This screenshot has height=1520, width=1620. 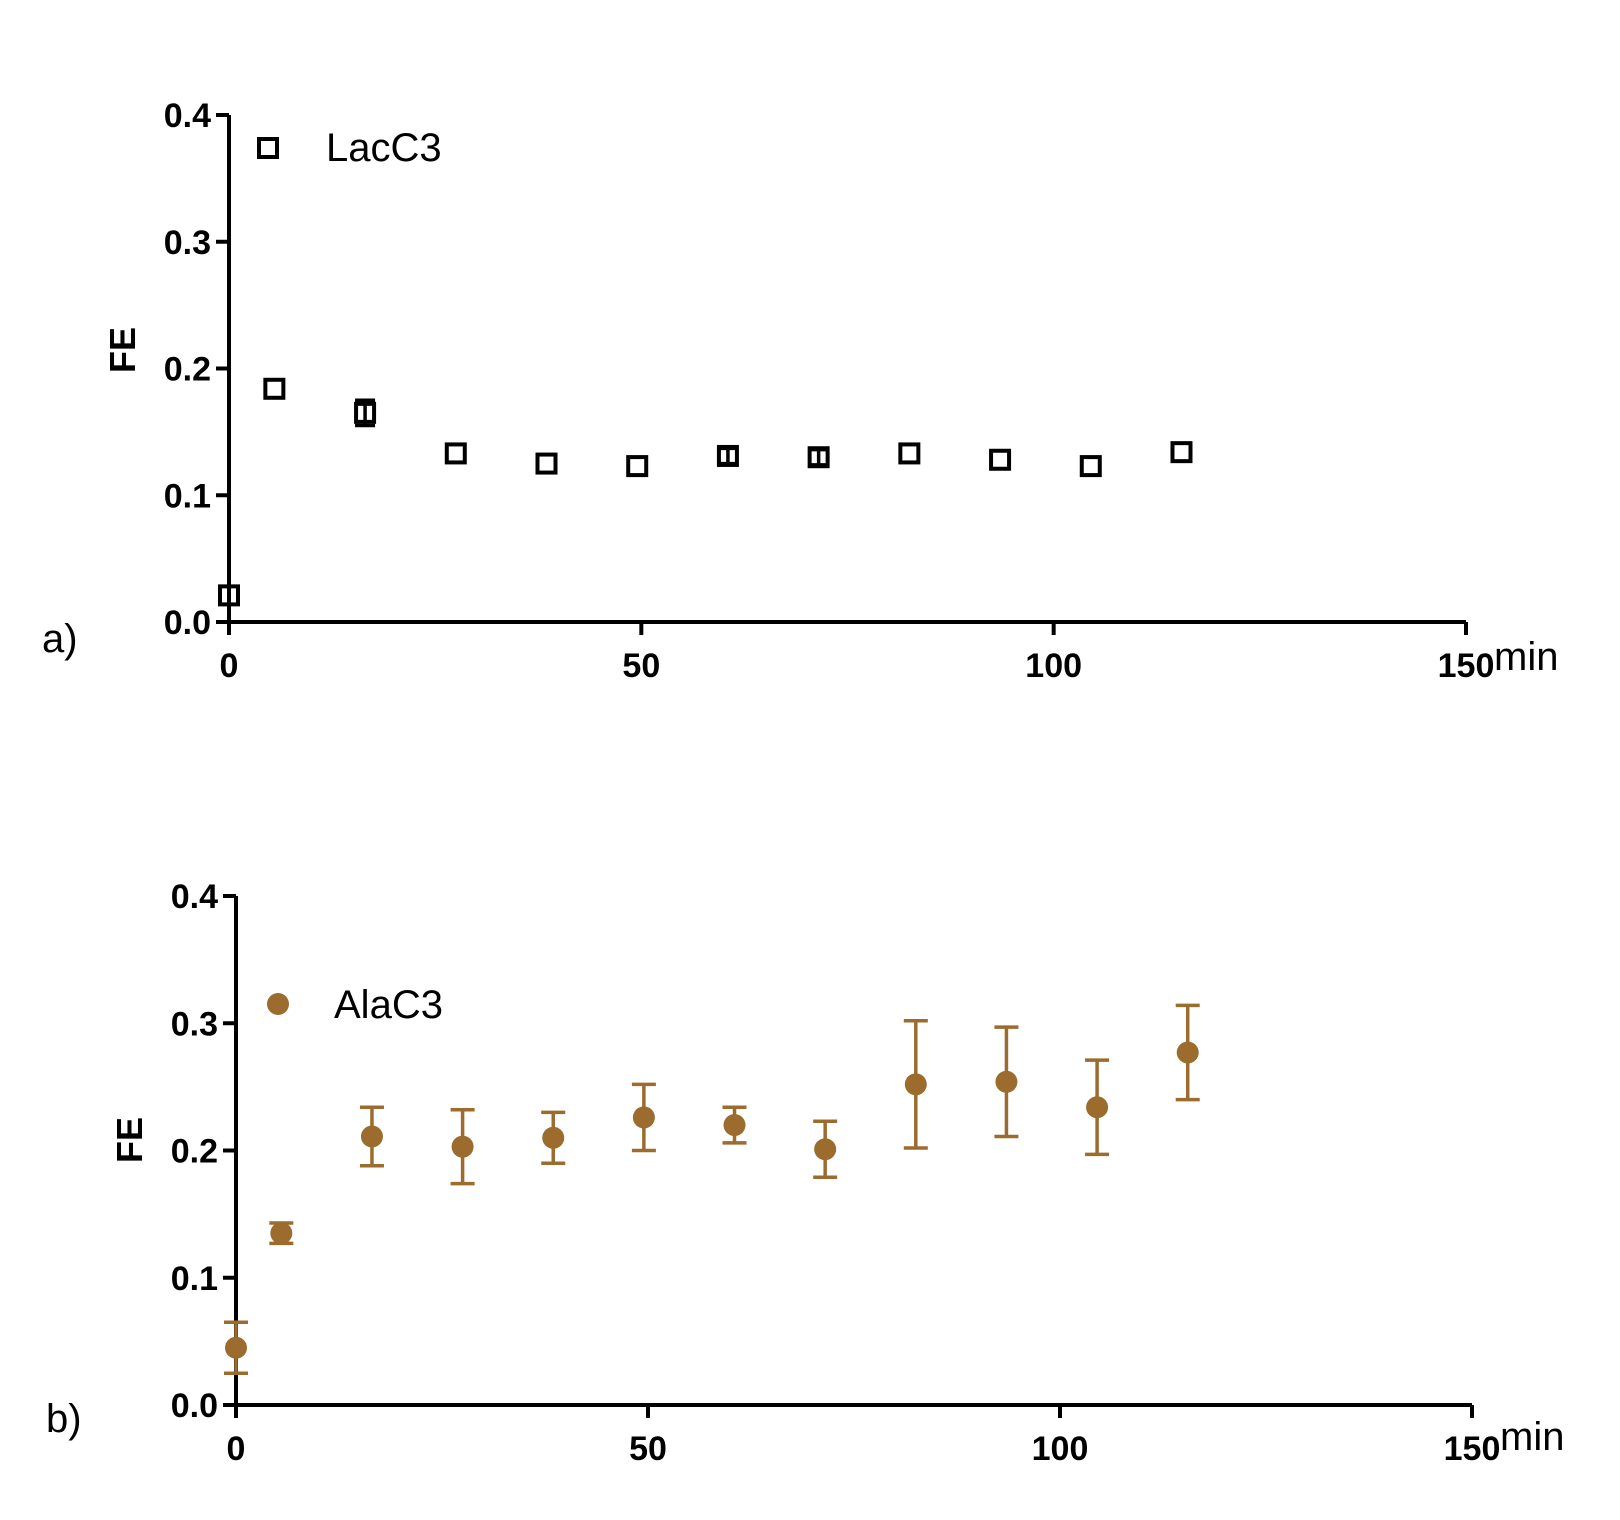 What do you see at coordinates (1532, 1437) in the screenshot?
I see `x-unit-label-b: min` at bounding box center [1532, 1437].